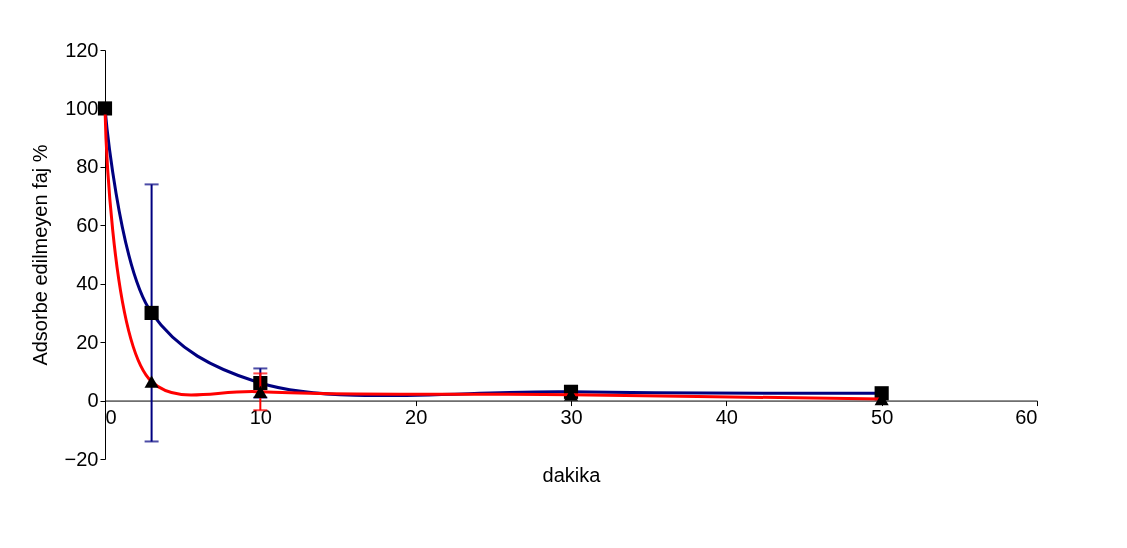  What do you see at coordinates (1026, 417) in the screenshot?
I see `x-tick-label: 60` at bounding box center [1026, 417].